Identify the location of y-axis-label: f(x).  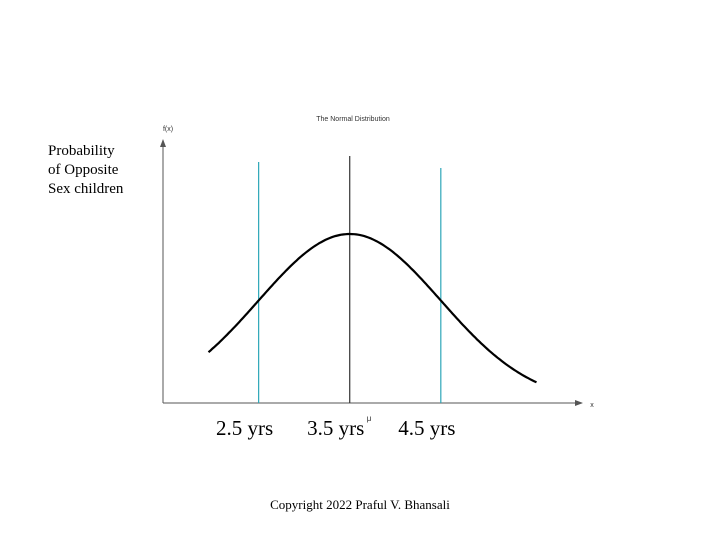
(168, 129).